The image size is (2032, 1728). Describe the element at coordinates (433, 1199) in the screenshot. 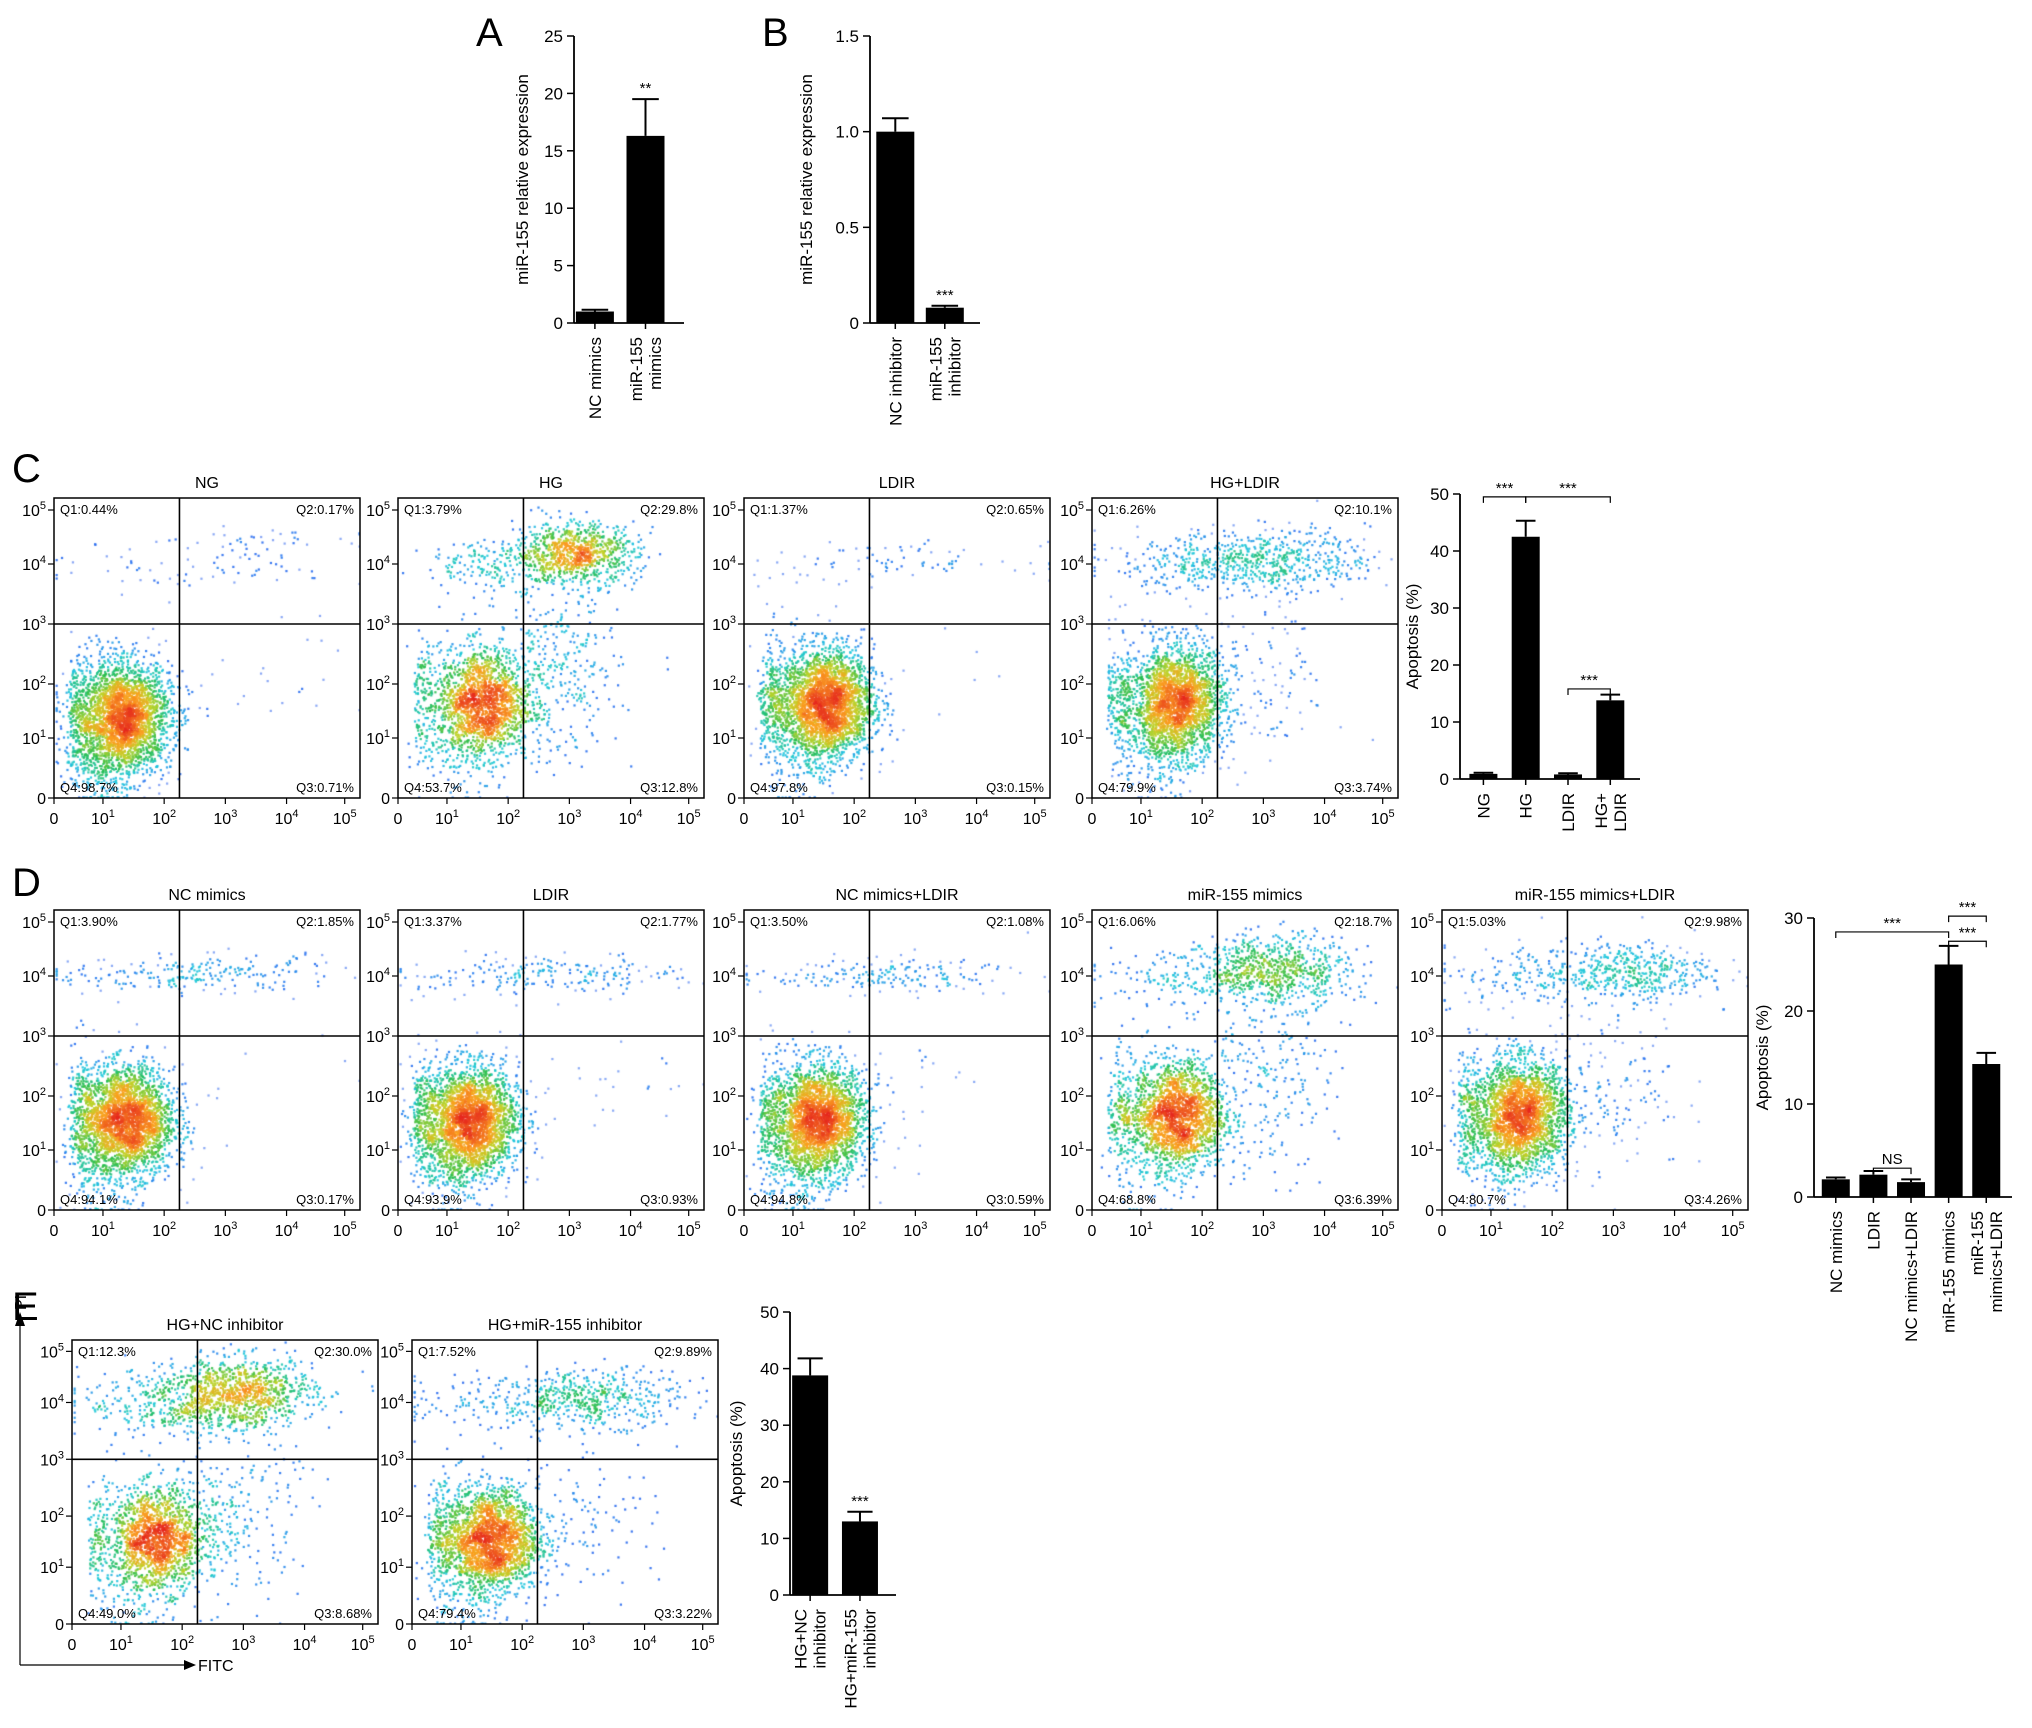

I see `quadrant-q4-label: Q4:93.9%` at that location.